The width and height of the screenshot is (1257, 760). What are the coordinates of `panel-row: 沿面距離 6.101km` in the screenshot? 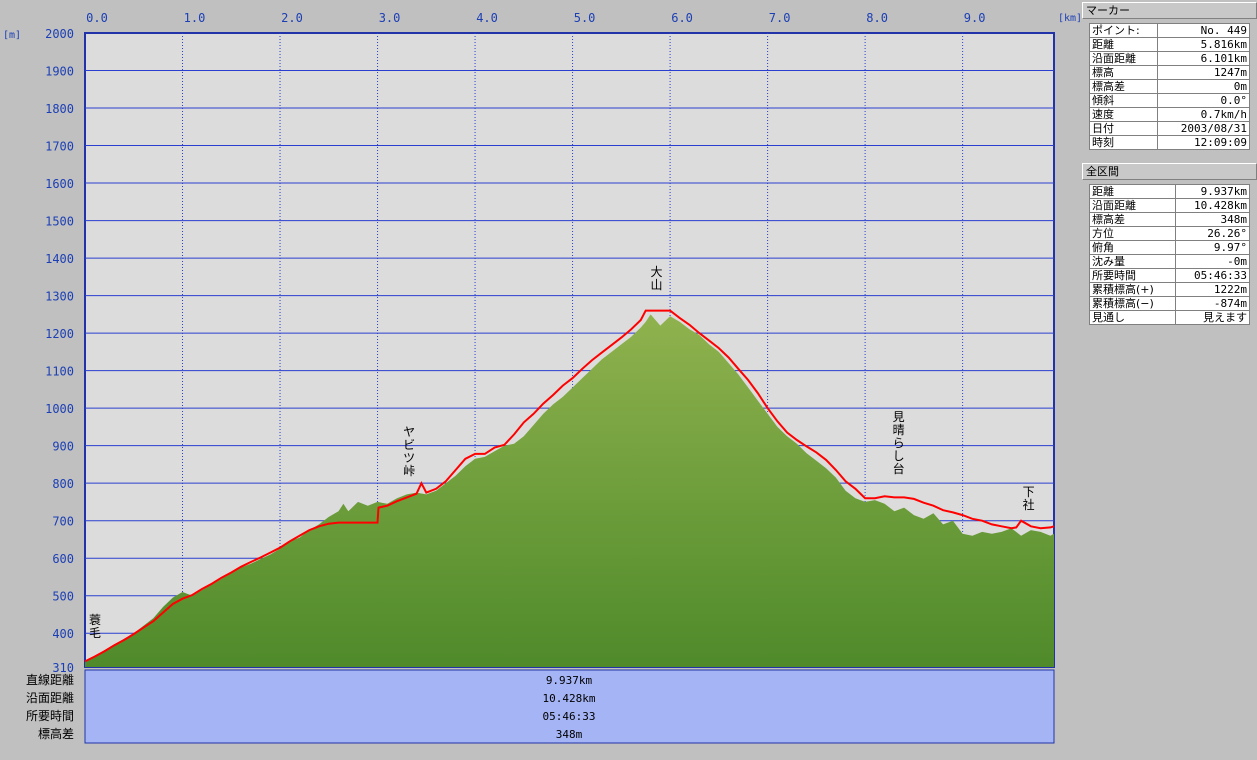 It's located at (1169, 58).